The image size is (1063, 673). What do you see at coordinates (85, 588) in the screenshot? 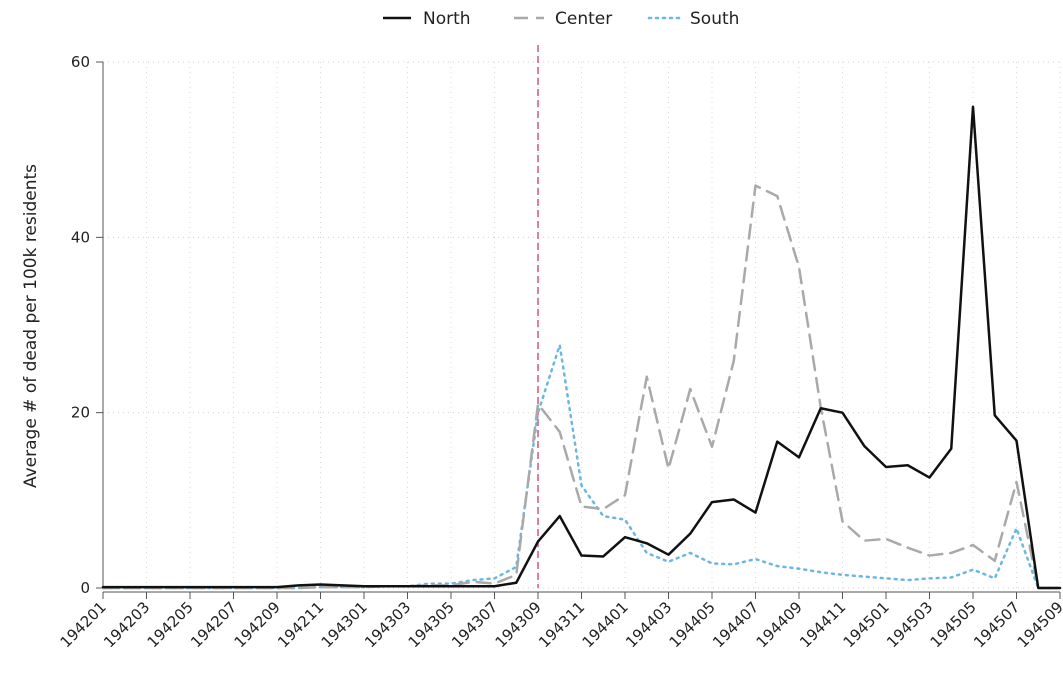
I see `y-tick-label: 0` at bounding box center [85, 588].